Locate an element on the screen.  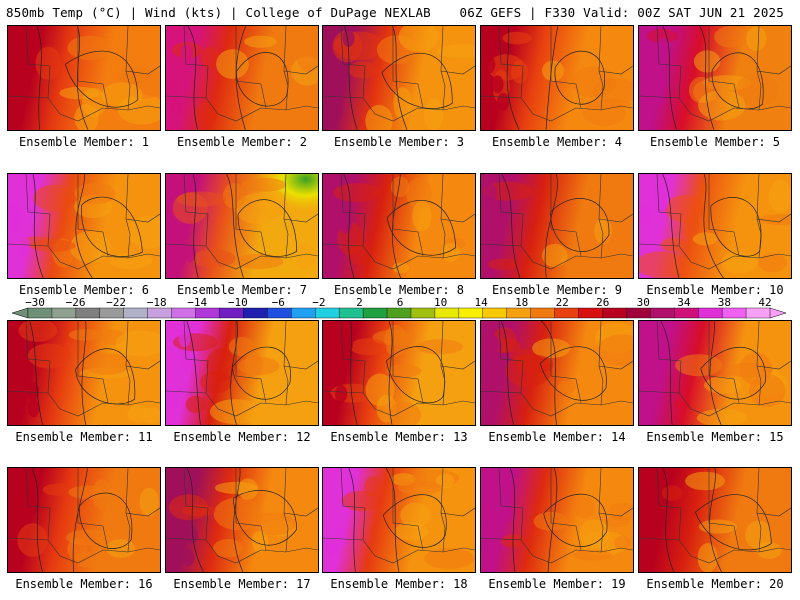
ensemble-member-label: Ensemble Member: 18 is located at coordinates (399, 584).